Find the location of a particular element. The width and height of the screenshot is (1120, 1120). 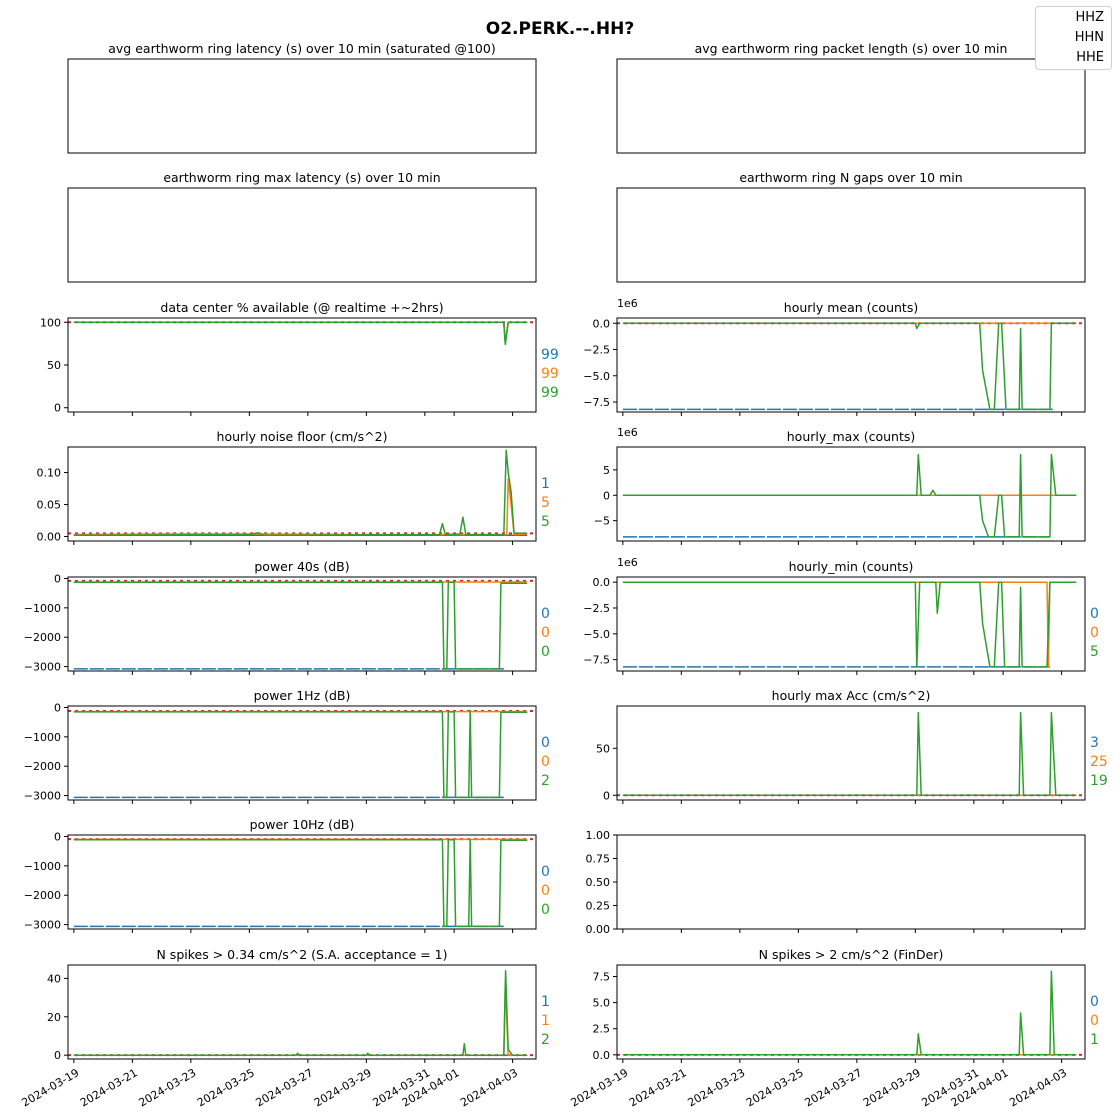

legend-entry-hhe: HHE is located at coordinates (1090, 57).